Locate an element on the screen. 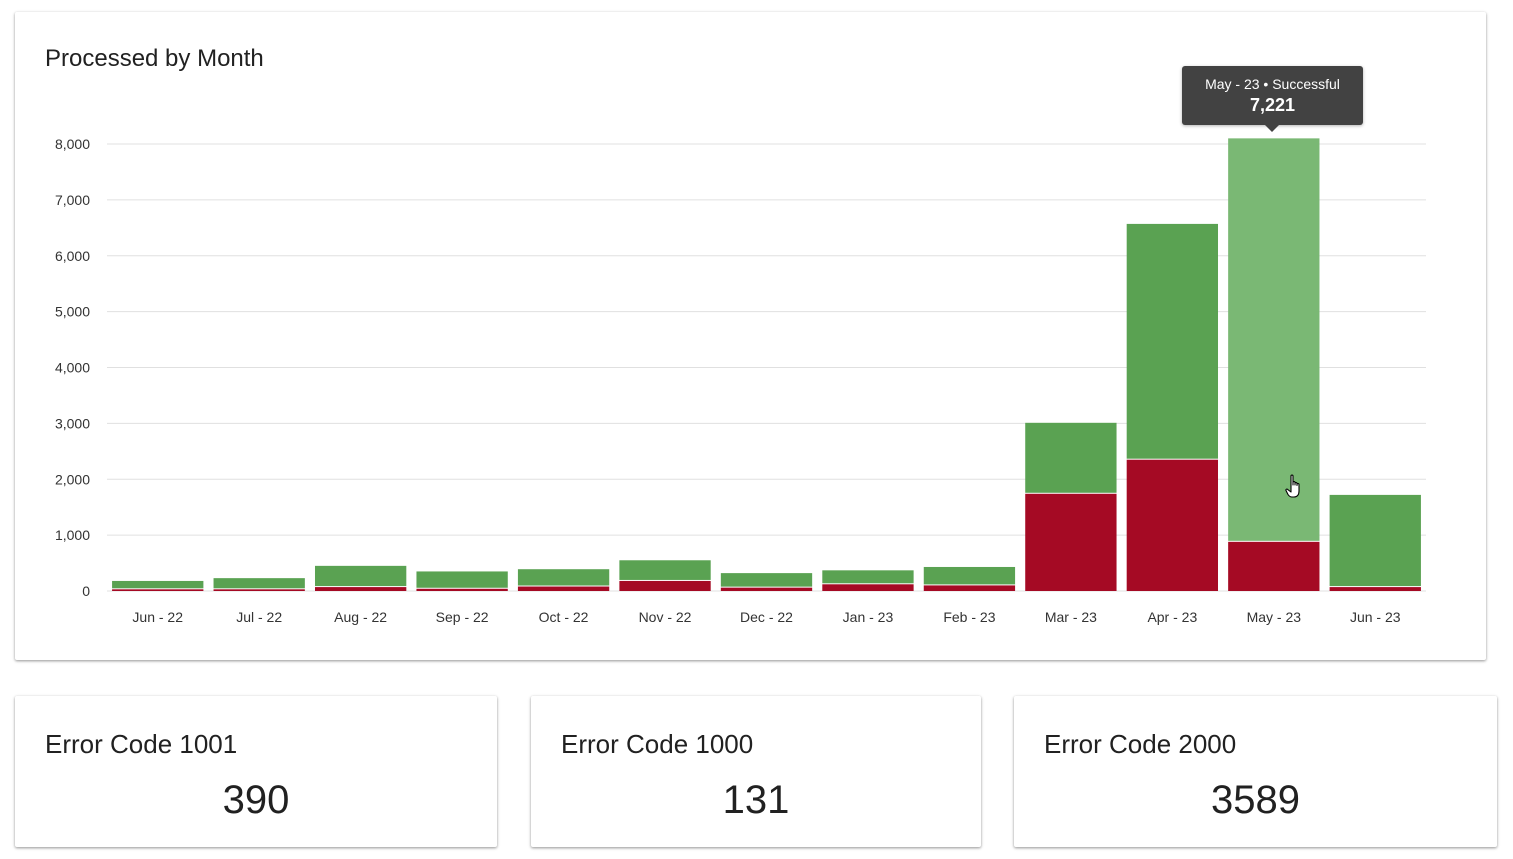 This screenshot has width=1513, height=859. tooltip-label: May - 23 • Successful is located at coordinates (1272, 84).